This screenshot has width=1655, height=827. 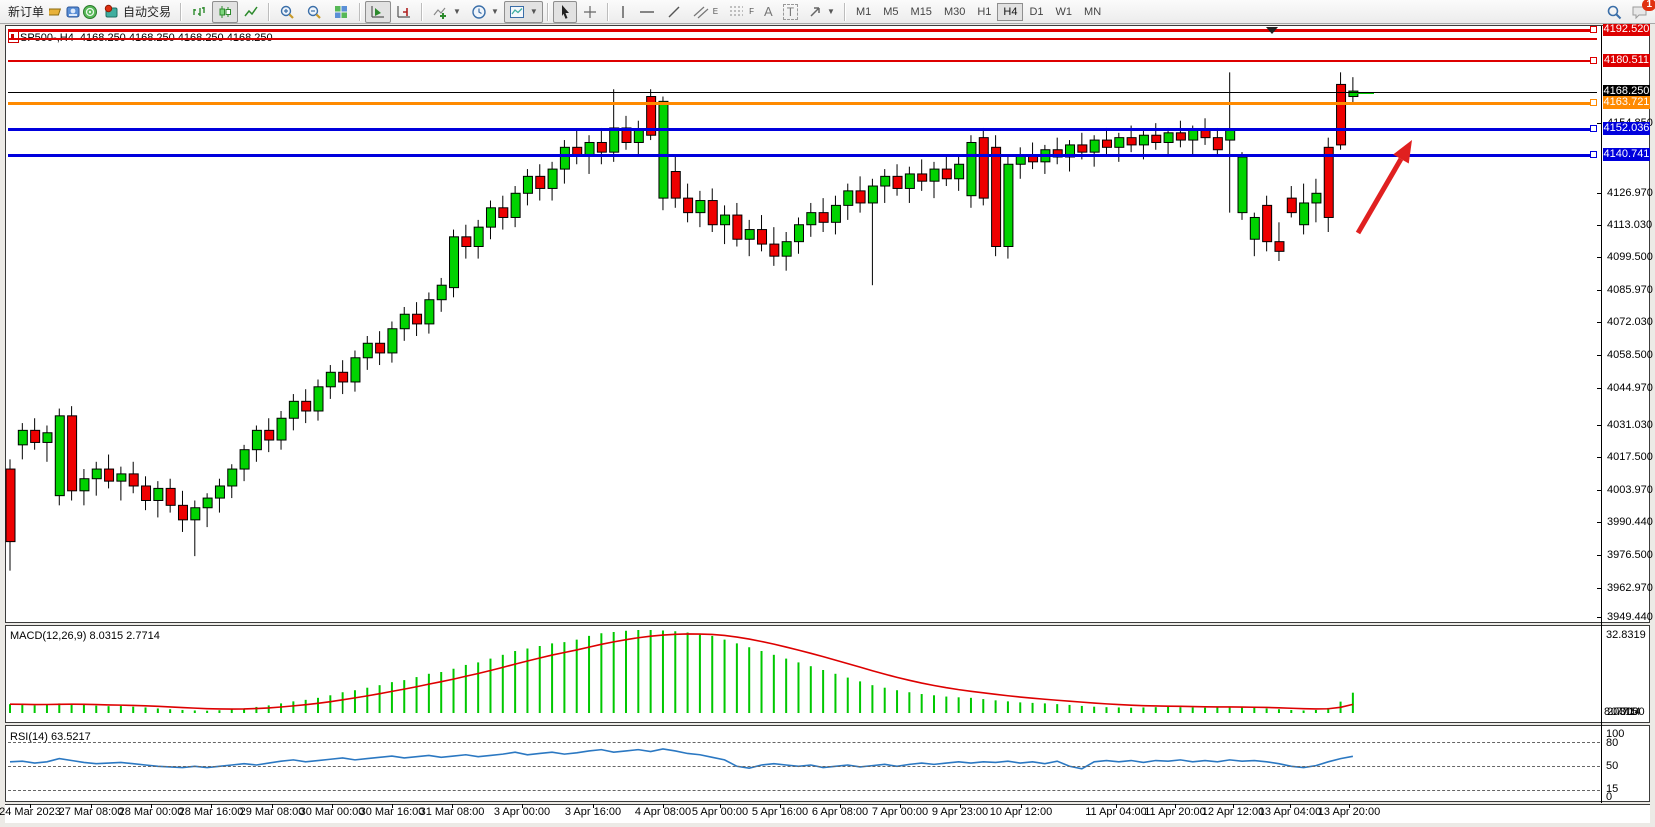 I want to click on time-tick-label: 24 Mar 2023, so click(x=30, y=812).